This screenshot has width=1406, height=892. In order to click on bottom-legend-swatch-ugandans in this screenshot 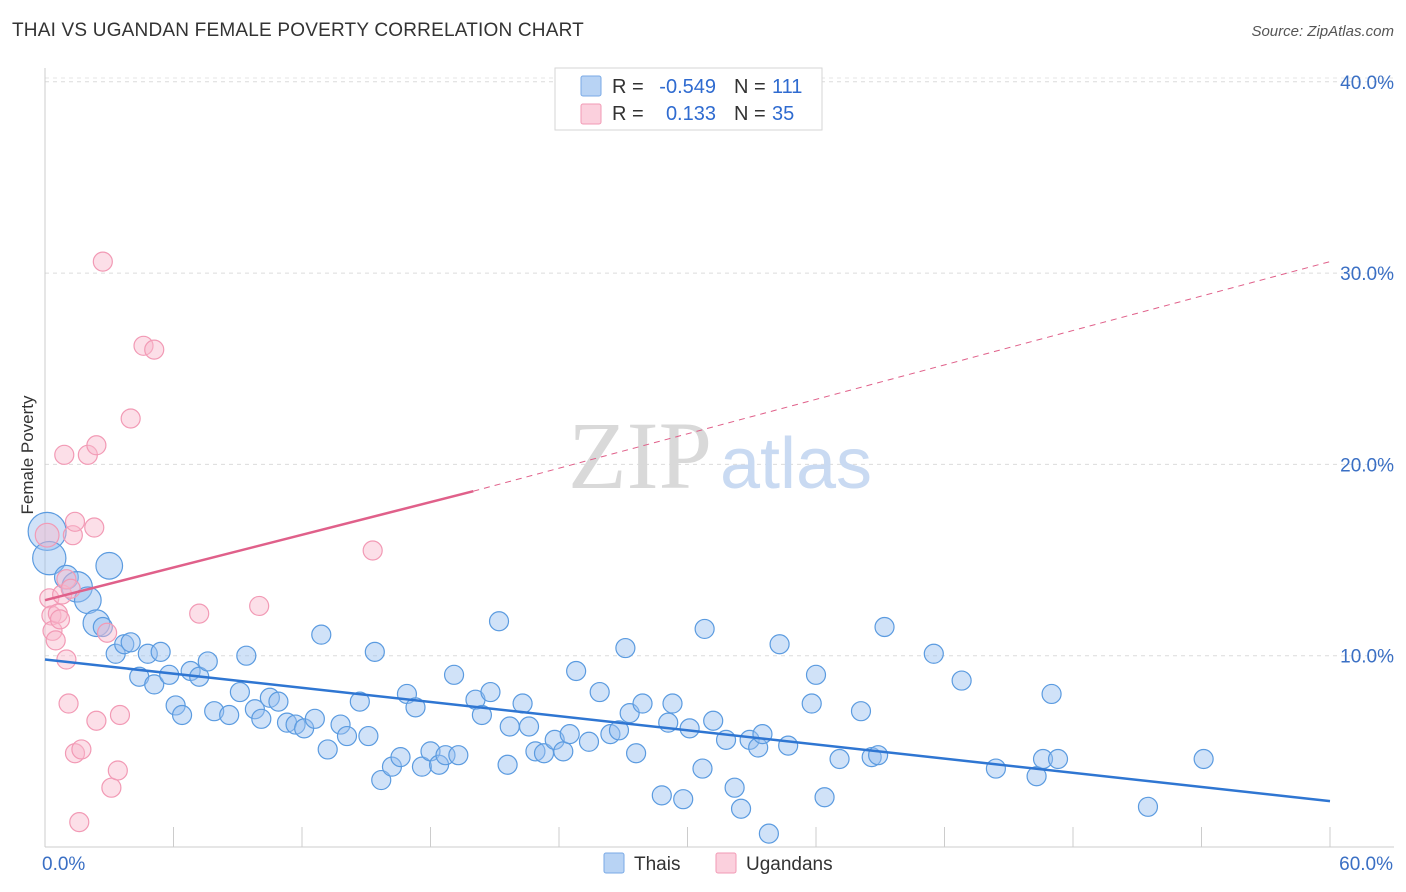, I will do `click(726, 863)`.